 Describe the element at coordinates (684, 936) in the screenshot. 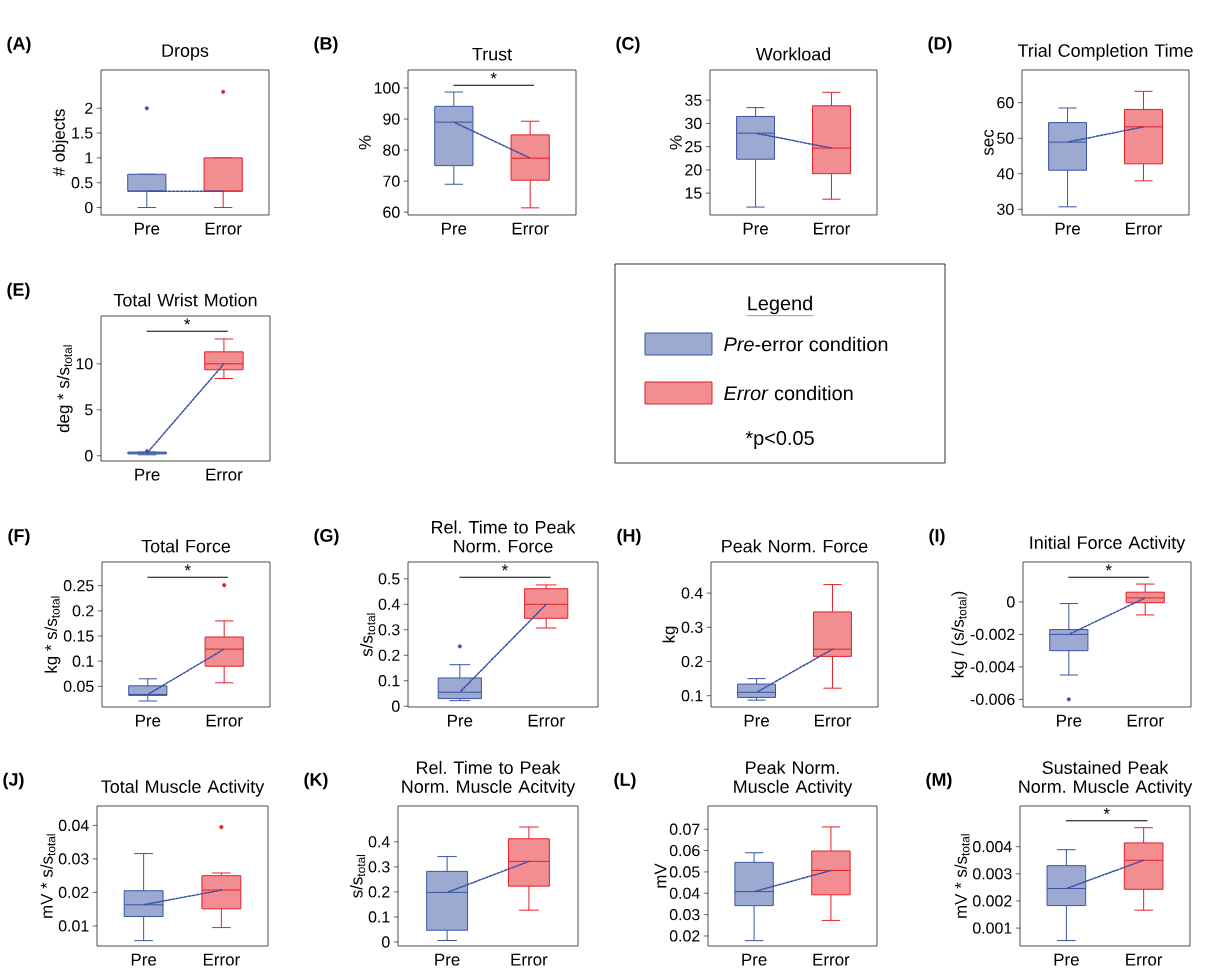

I see `y-tick-label: 0.02` at that location.